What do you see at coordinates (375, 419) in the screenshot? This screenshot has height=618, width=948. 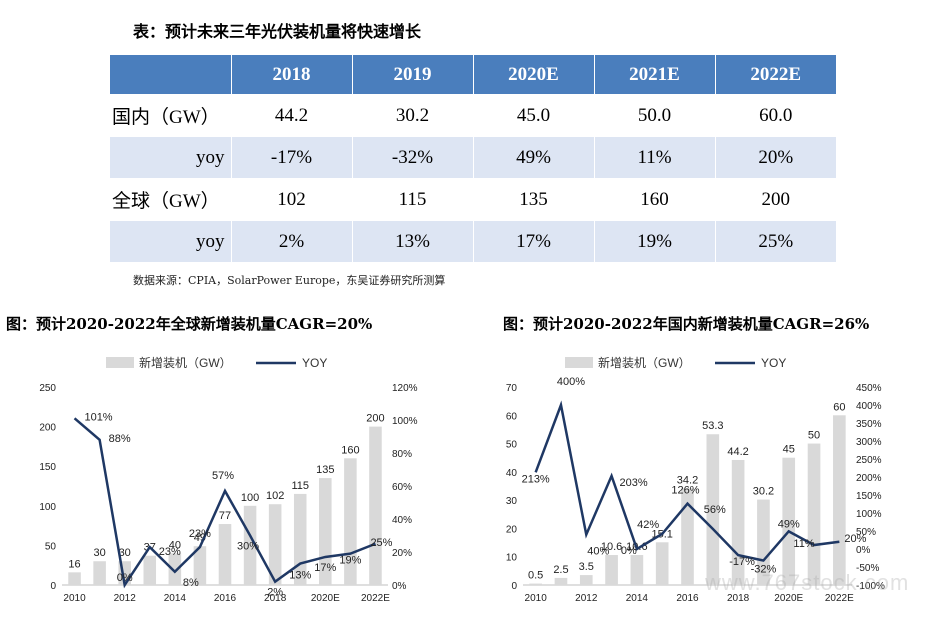 I see `bar-data-label: 200` at bounding box center [375, 419].